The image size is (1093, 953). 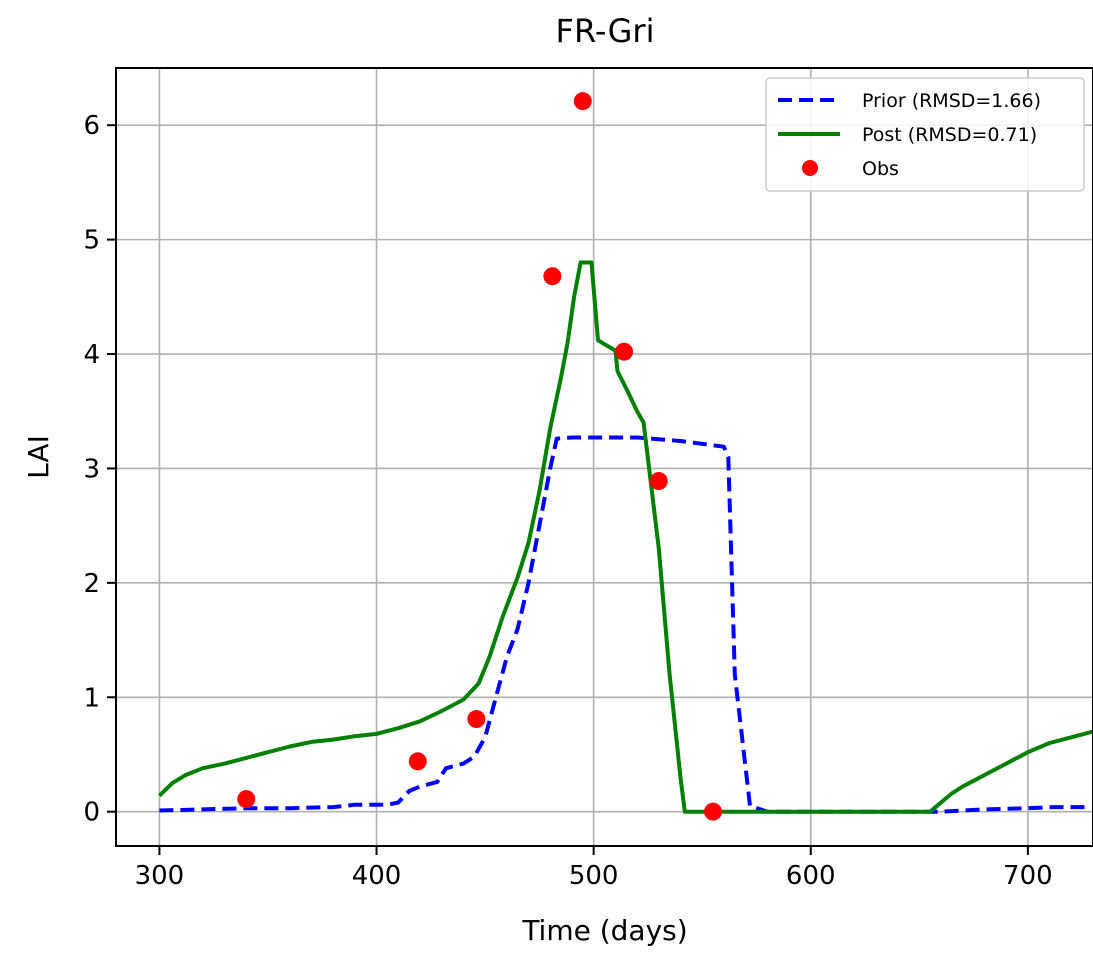 What do you see at coordinates (605, 31) in the screenshot?
I see `chart-title: FR-Gri` at bounding box center [605, 31].